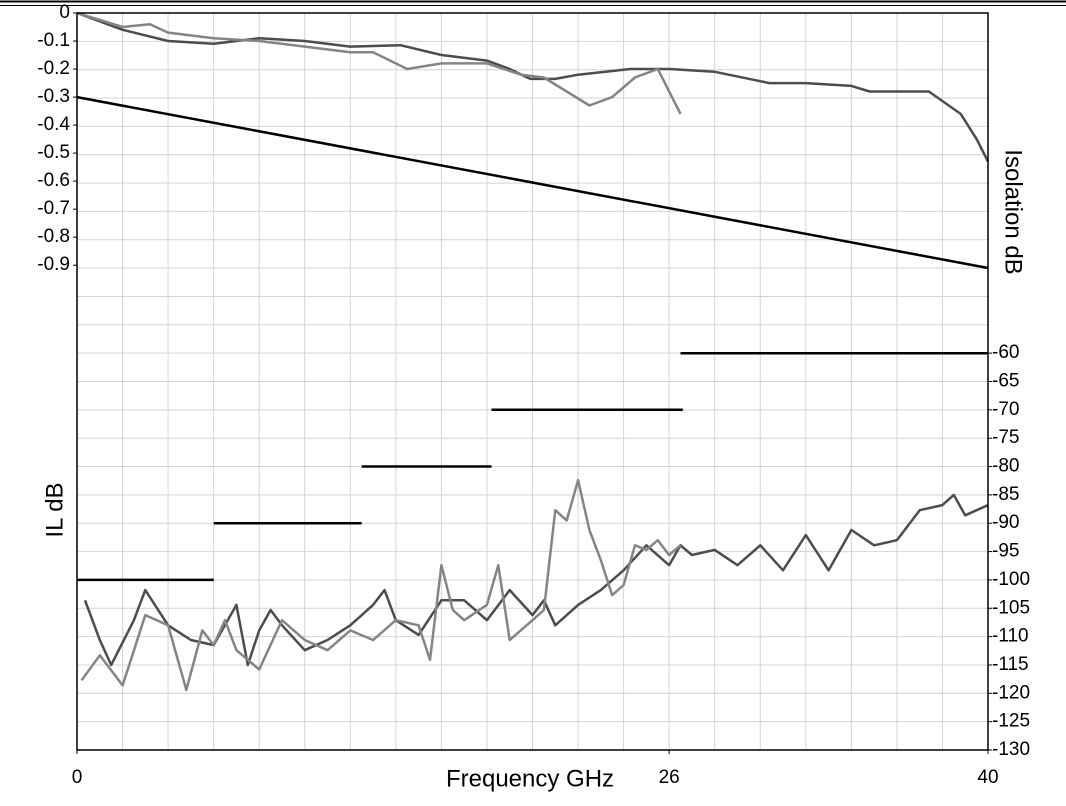 The width and height of the screenshot is (1066, 806). I want to click on y2-axis-label: Isolation dB, so click(1013, 211).